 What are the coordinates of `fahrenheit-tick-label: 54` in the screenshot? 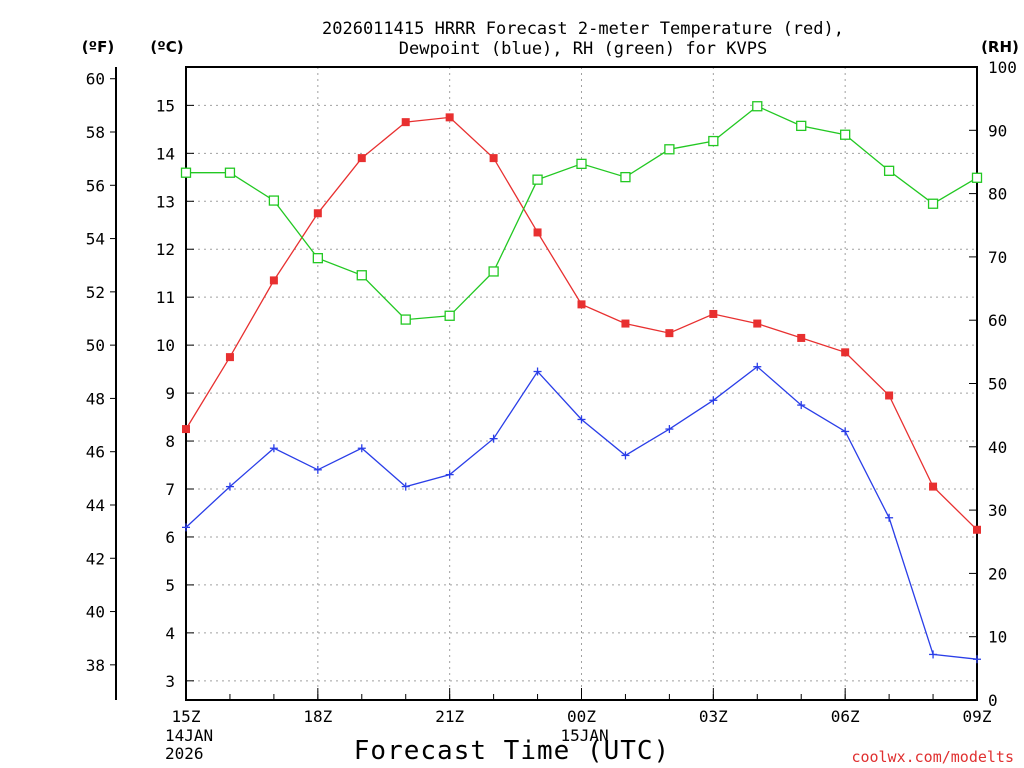 It's located at (95, 239).